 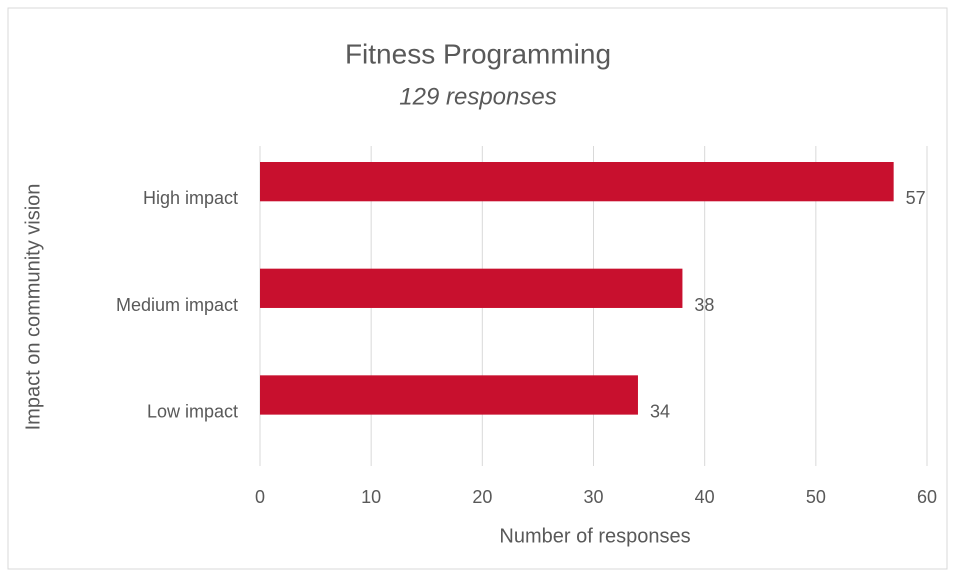 I want to click on x-tick-label: 10, so click(x=371, y=497).